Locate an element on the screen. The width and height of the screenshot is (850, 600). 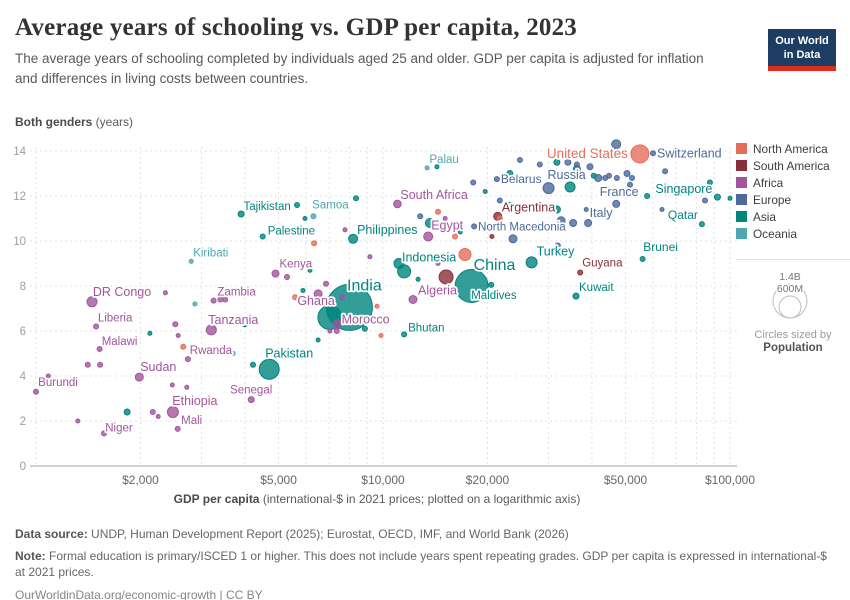
legend-item-north-america: North America is located at coordinates (793, 148).